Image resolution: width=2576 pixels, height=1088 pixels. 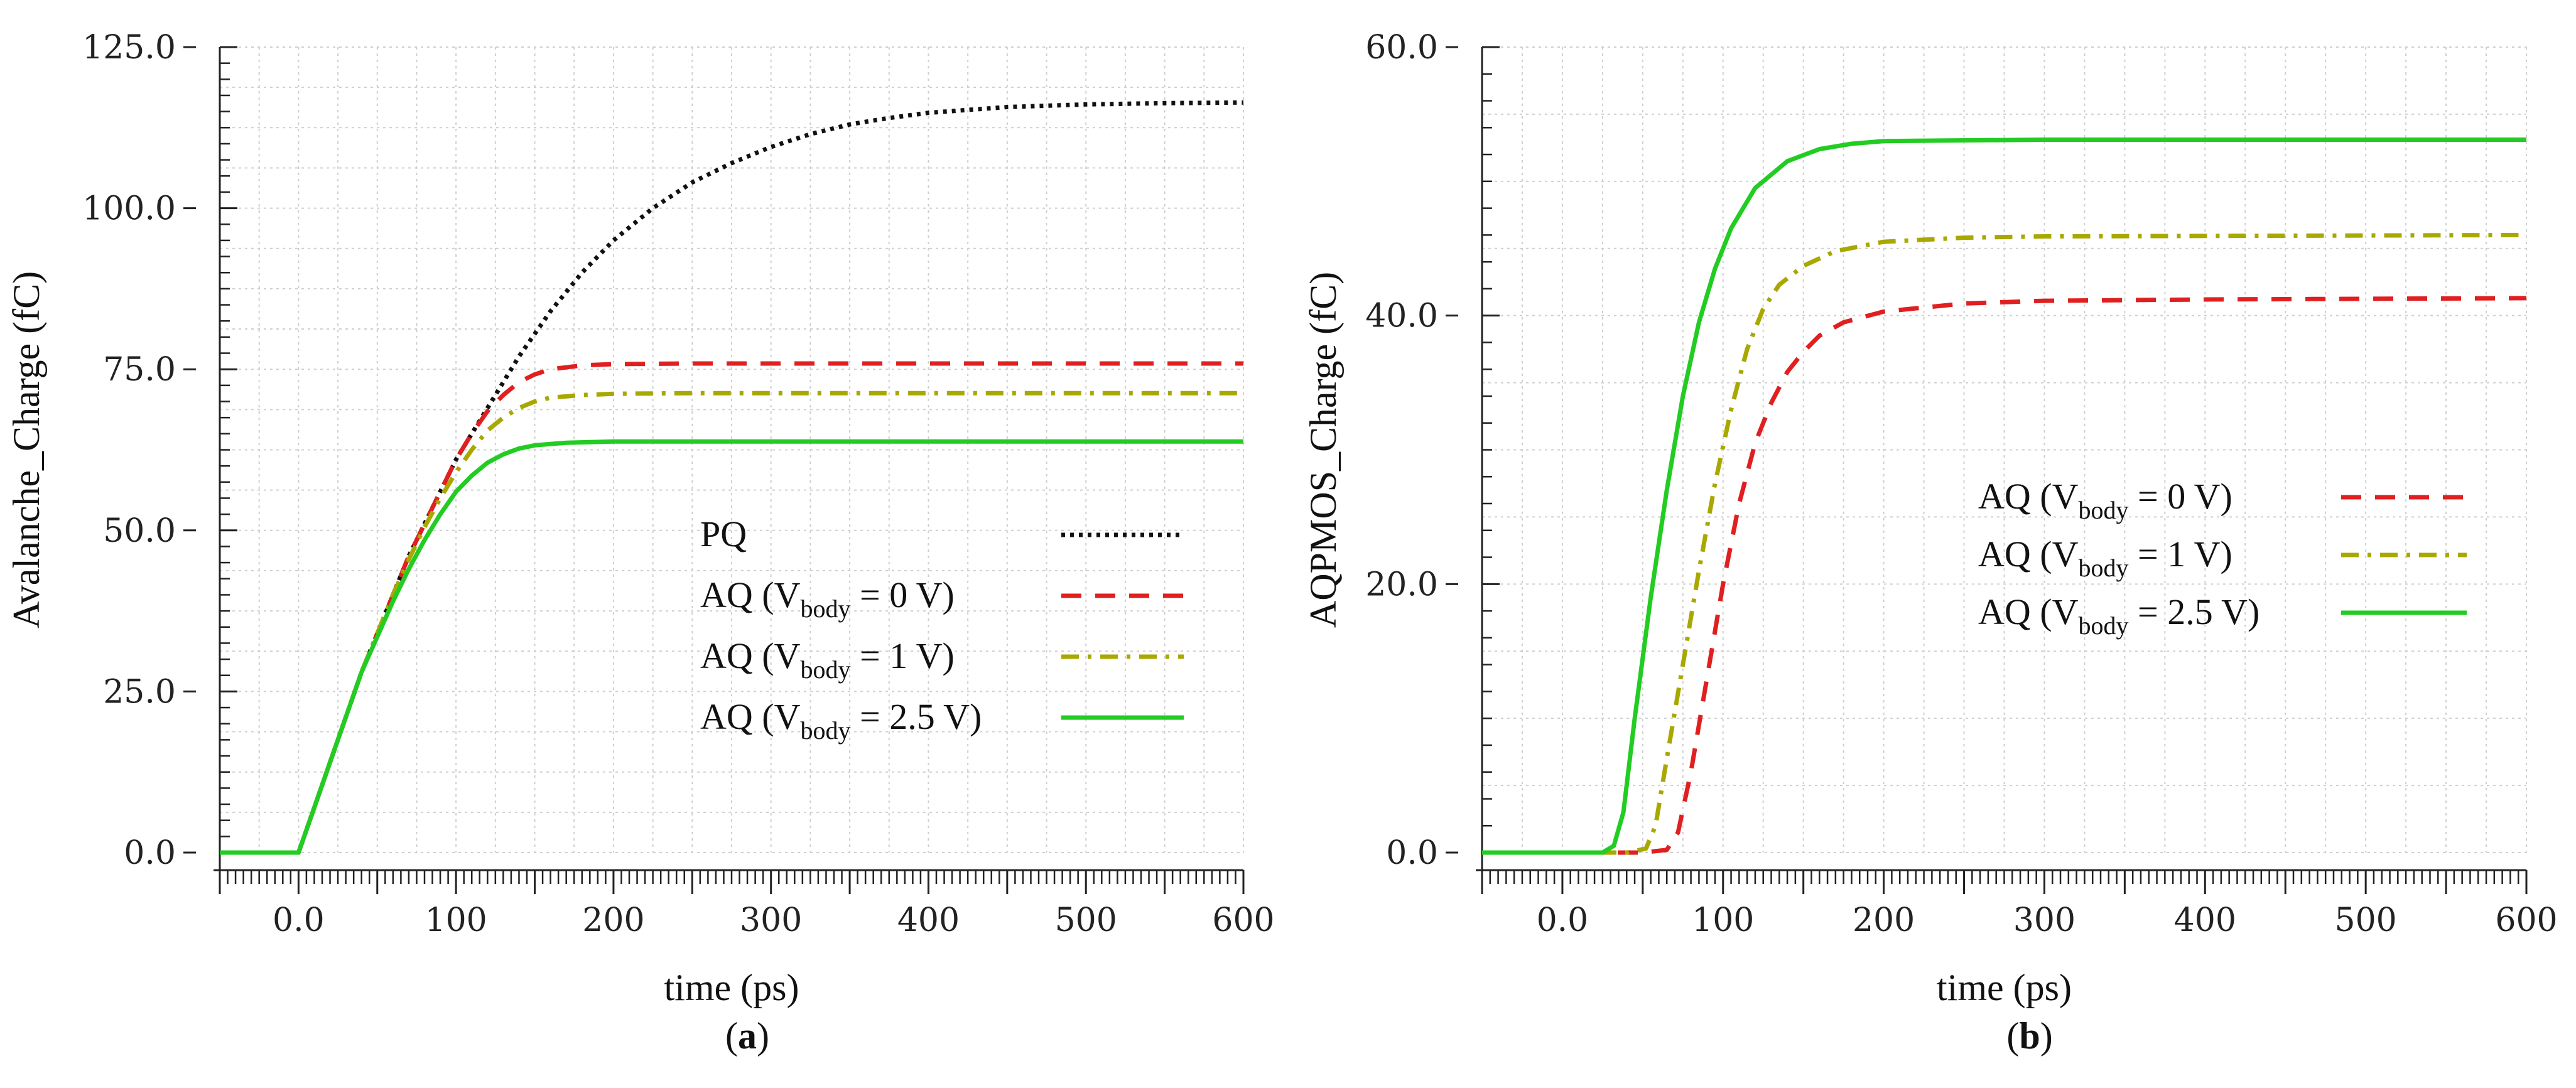 What do you see at coordinates (1323, 450) in the screenshot?
I see `y-axis-title: AQPMOS_Charge (fC)` at bounding box center [1323, 450].